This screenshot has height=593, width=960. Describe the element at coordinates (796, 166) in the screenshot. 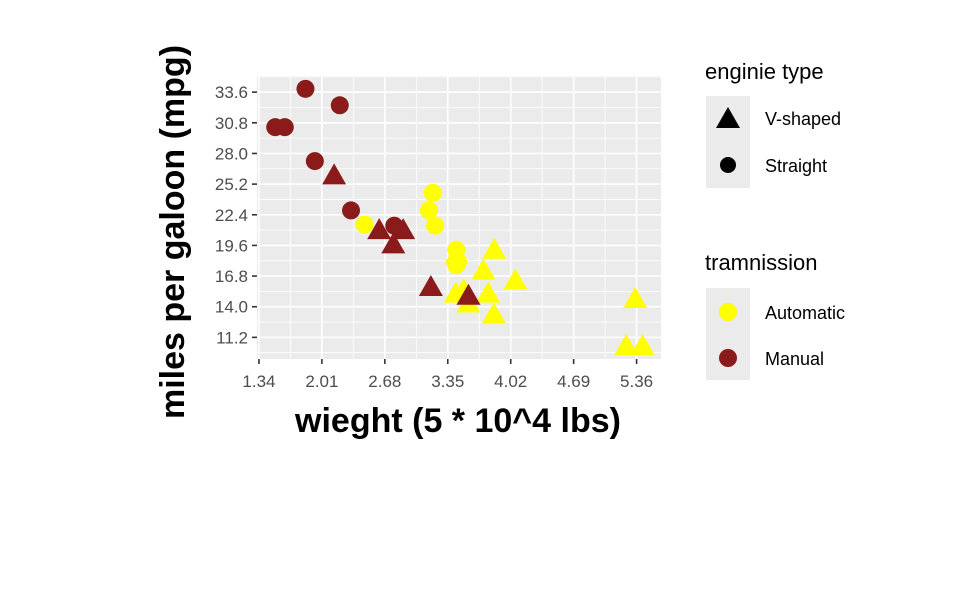

I see `legend-label: Straight` at that location.